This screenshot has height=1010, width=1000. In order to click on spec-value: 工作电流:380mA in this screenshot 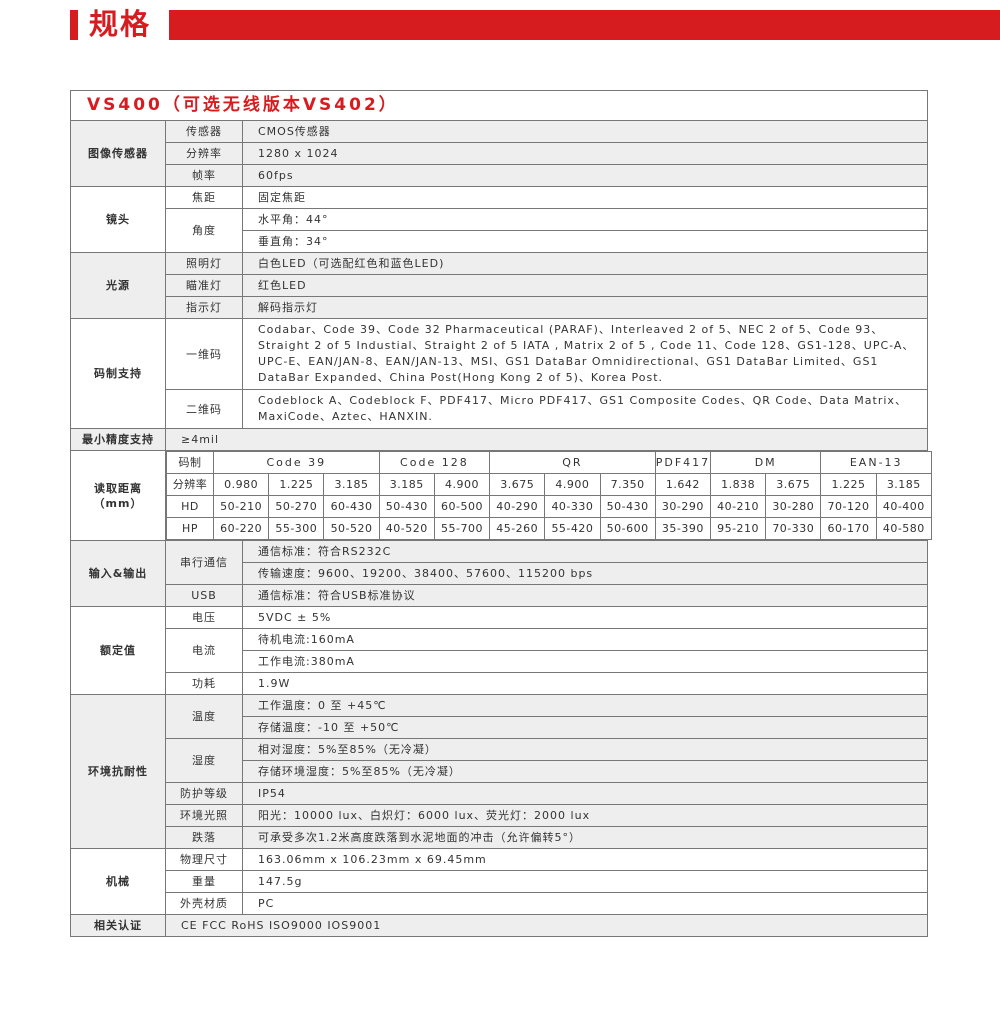, I will do `click(585, 661)`.